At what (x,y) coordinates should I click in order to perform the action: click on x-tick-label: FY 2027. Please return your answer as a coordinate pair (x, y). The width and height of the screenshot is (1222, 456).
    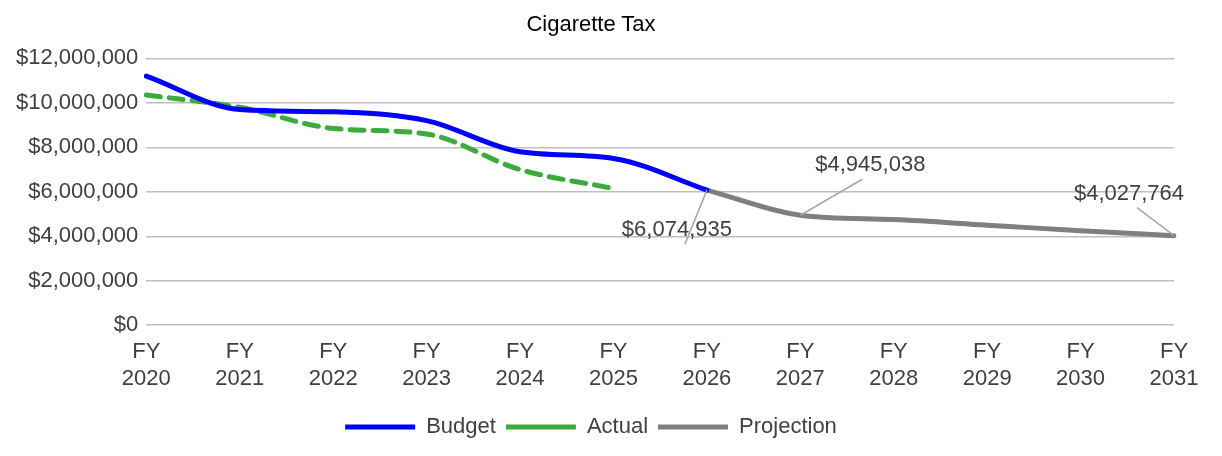
    Looking at the image, I should click on (800, 364).